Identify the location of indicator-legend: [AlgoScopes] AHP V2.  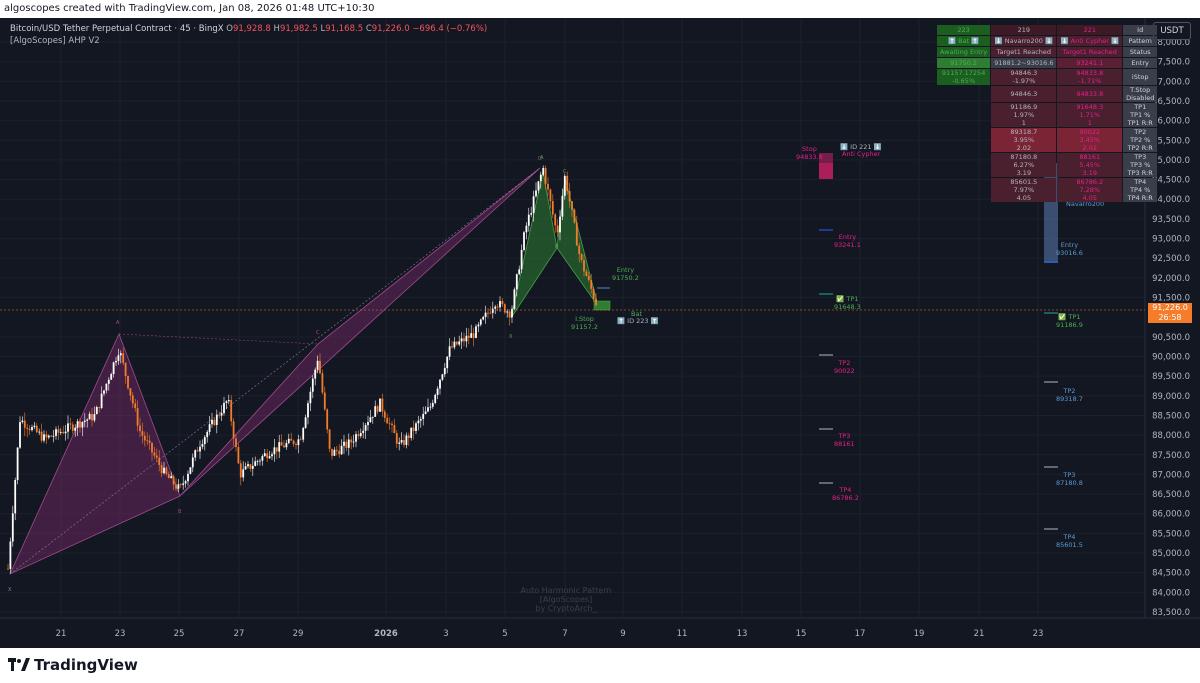
(55, 41).